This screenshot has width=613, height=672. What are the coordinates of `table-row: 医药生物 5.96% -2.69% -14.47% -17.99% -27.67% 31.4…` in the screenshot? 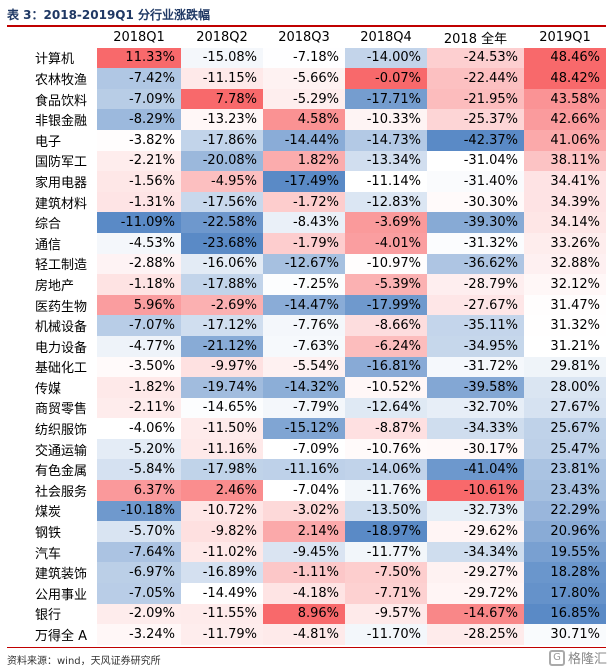 It's located at (306, 305).